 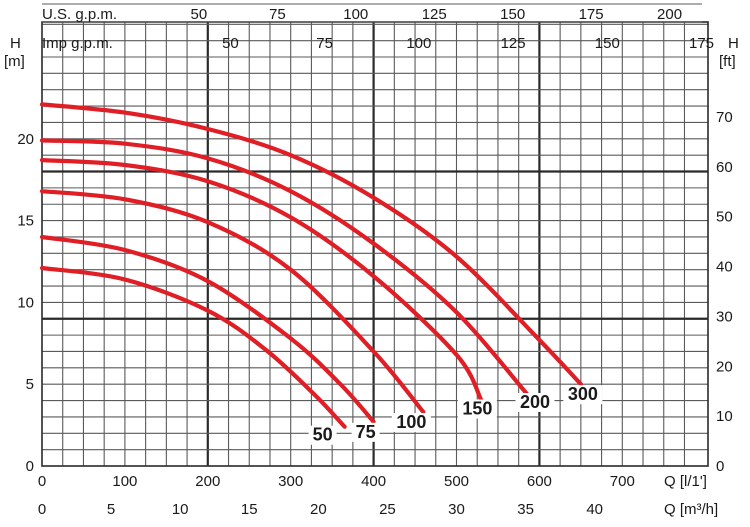 I want to click on left-h-unit: [m], so click(x=14, y=61).